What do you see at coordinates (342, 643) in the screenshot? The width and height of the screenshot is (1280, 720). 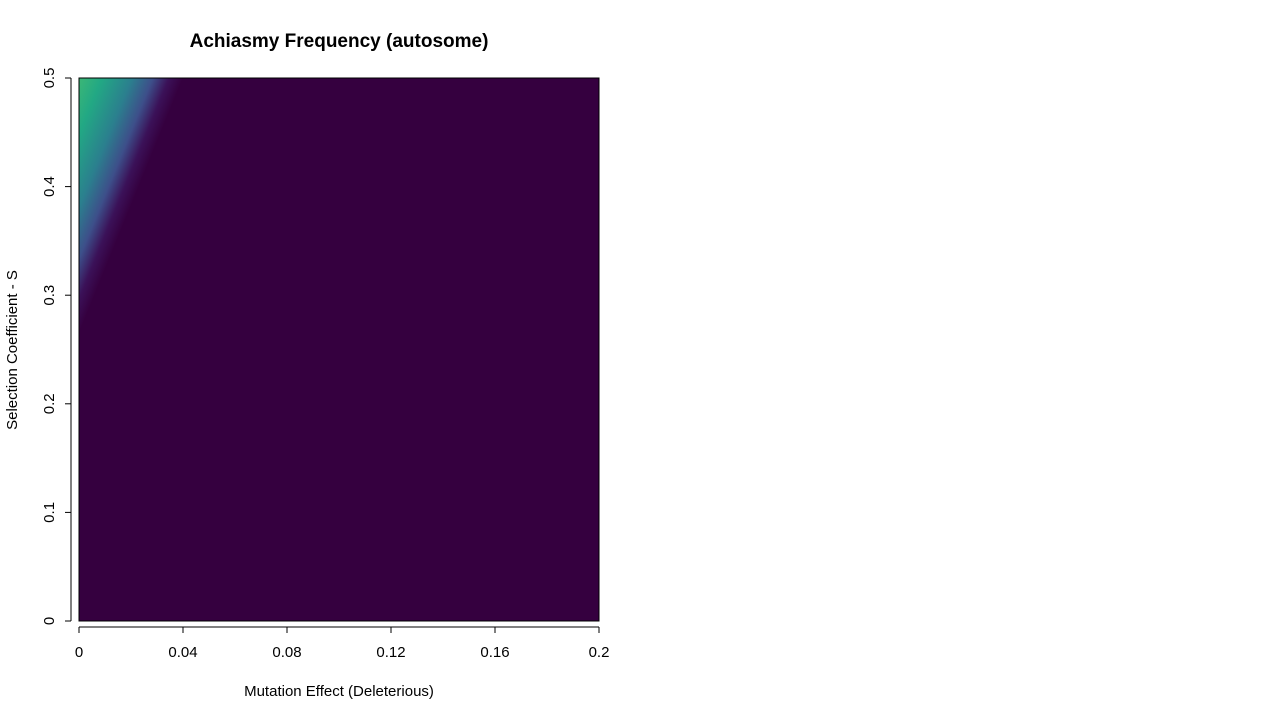 I see `x-axis: 0 0.04 0.08 0.12 0.16 0.2` at bounding box center [342, 643].